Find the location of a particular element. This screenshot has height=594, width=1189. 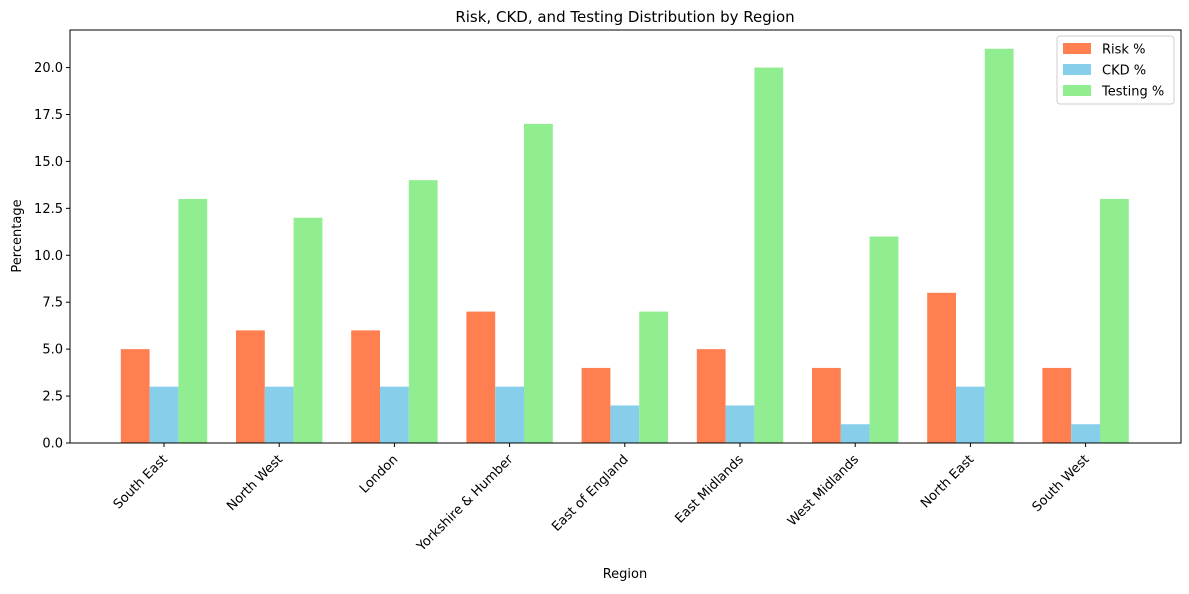

y-axis: 0.0 2.5 5.0 7.5 10.0 12.5 15.0 17.5 20.0 is located at coordinates (52, 256).